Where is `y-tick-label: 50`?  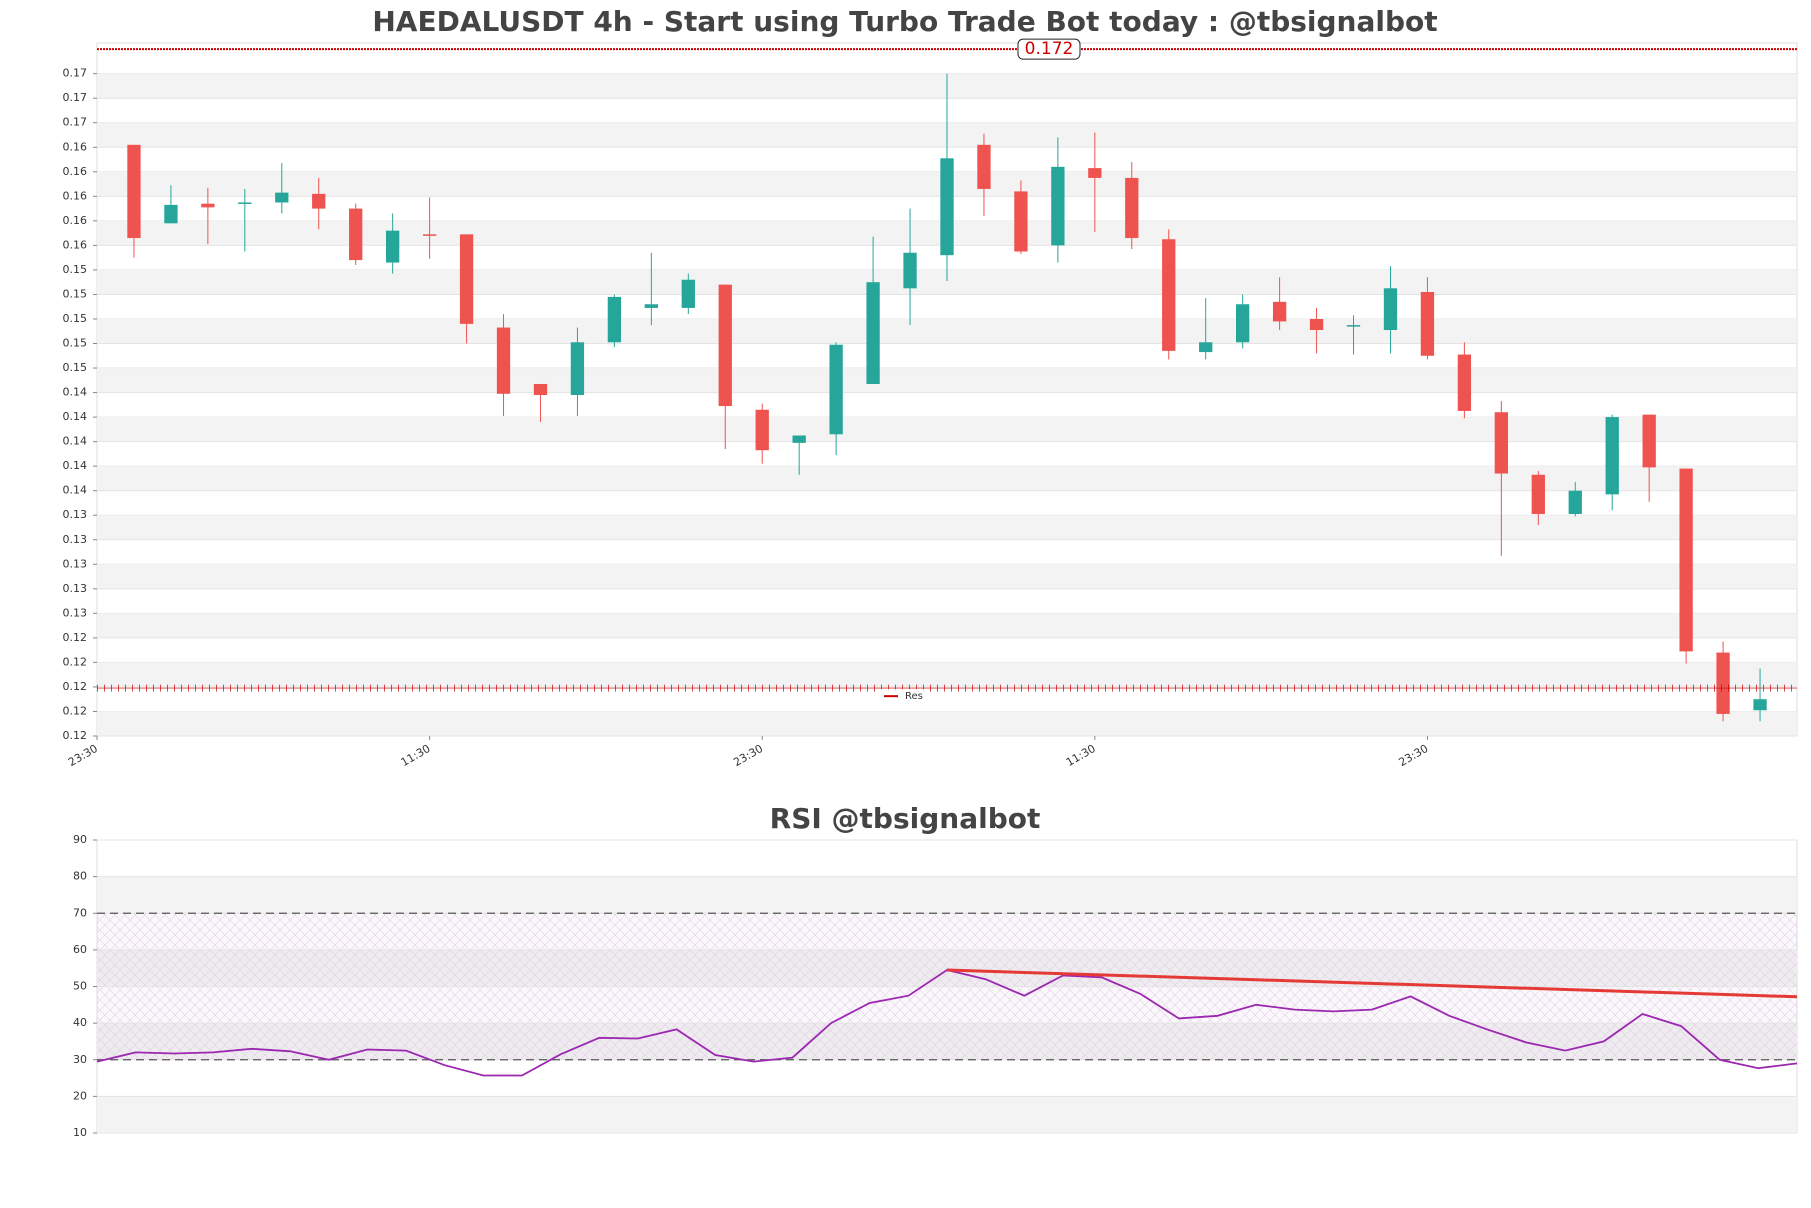 y-tick-label: 50 is located at coordinates (80, 986).